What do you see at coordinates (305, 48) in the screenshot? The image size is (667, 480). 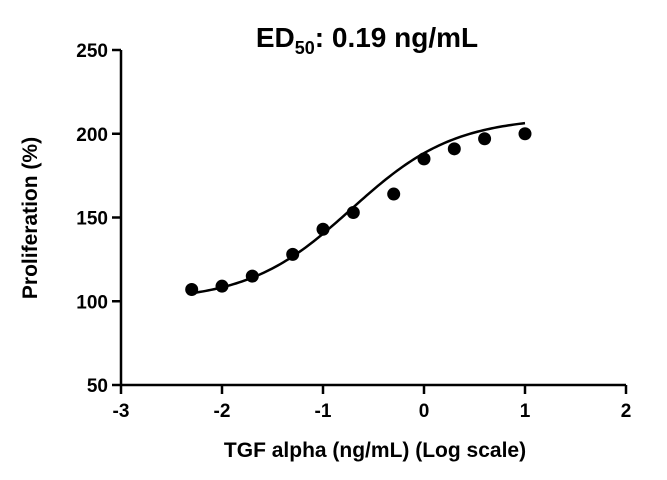 I see `chart-title-subscript: 50` at bounding box center [305, 48].